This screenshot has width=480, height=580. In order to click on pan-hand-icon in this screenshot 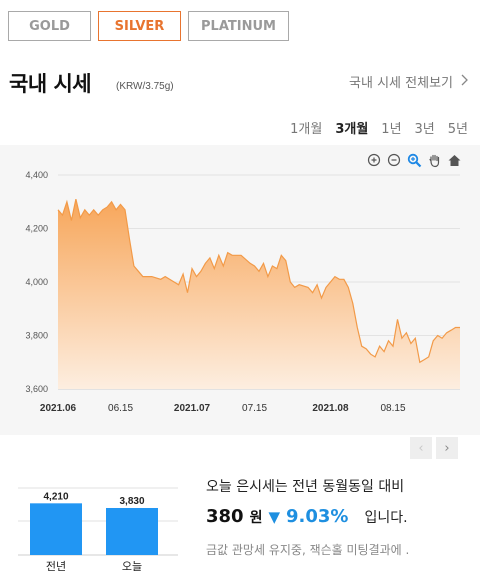, I will do `click(434, 160)`.